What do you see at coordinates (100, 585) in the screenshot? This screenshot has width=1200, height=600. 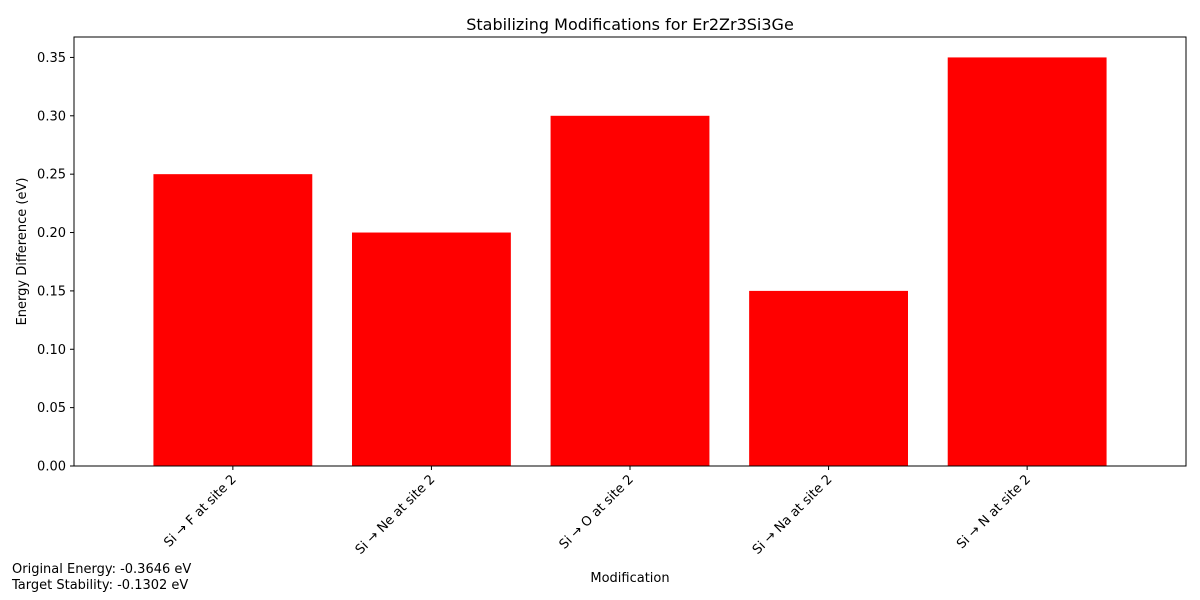 I see `target-stability-note: Target Stability: -0.1302 eV` at bounding box center [100, 585].